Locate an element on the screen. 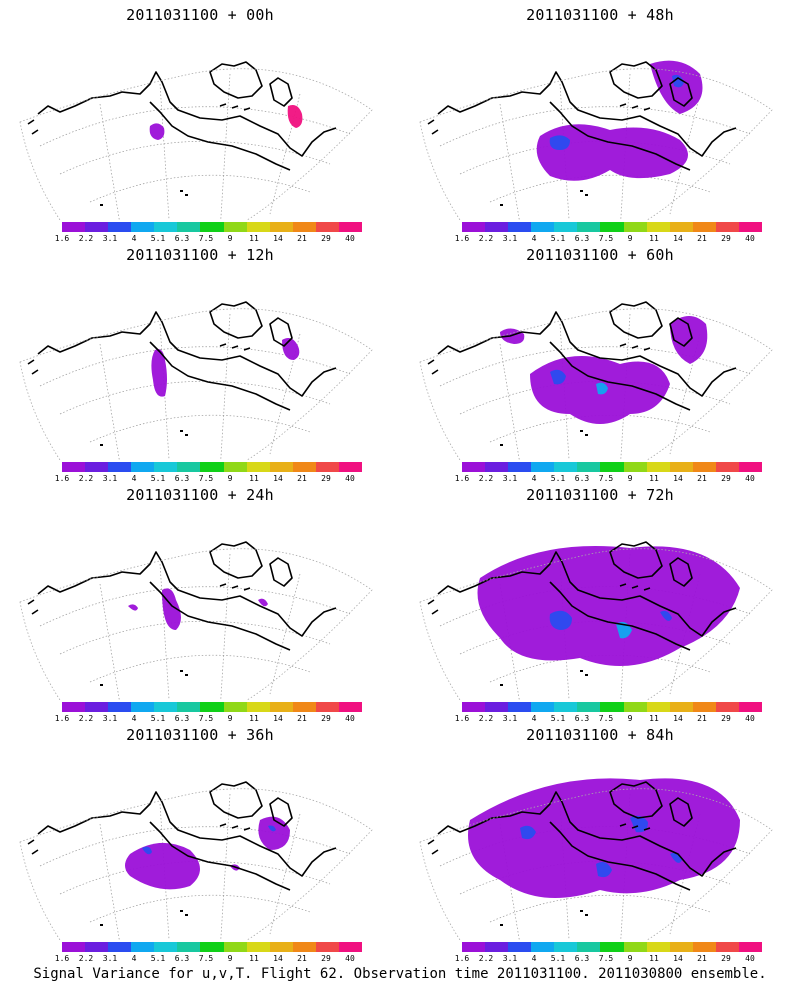 The width and height of the screenshot is (800, 1000). colorbar-tick-label: 6.3 is located at coordinates (182, 958).